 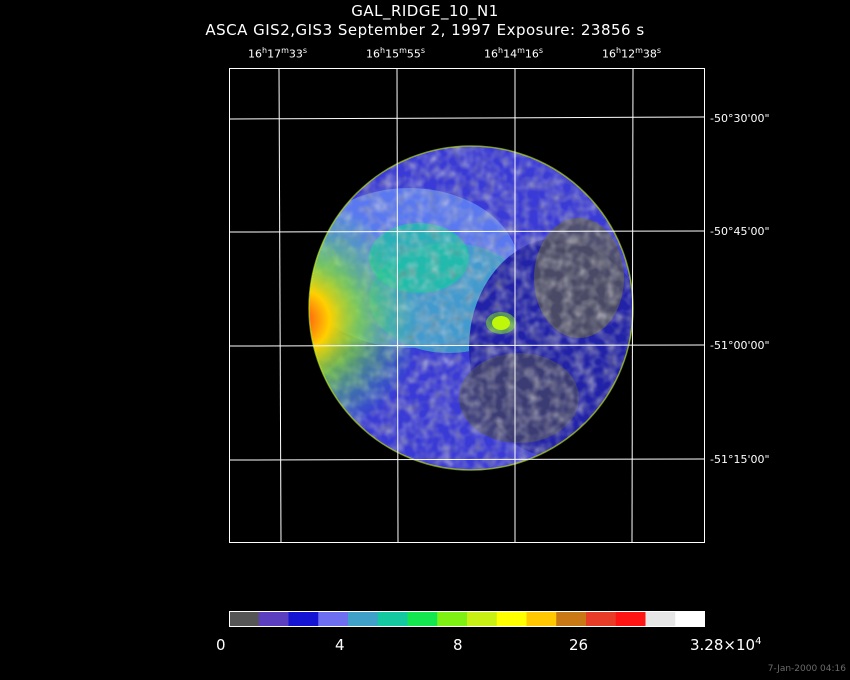 What do you see at coordinates (740, 345) in the screenshot?
I see `dec-label: -51°00'00"` at bounding box center [740, 345].